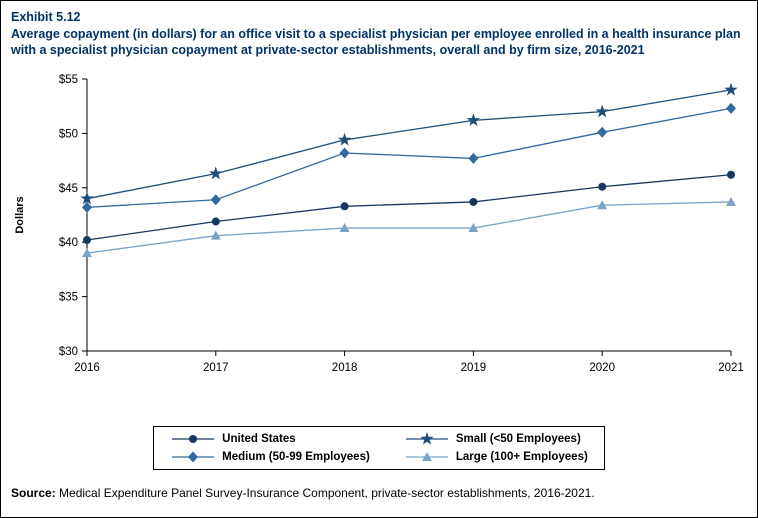 This screenshot has width=758, height=518. I want to click on star-marker-icon, so click(426, 438).